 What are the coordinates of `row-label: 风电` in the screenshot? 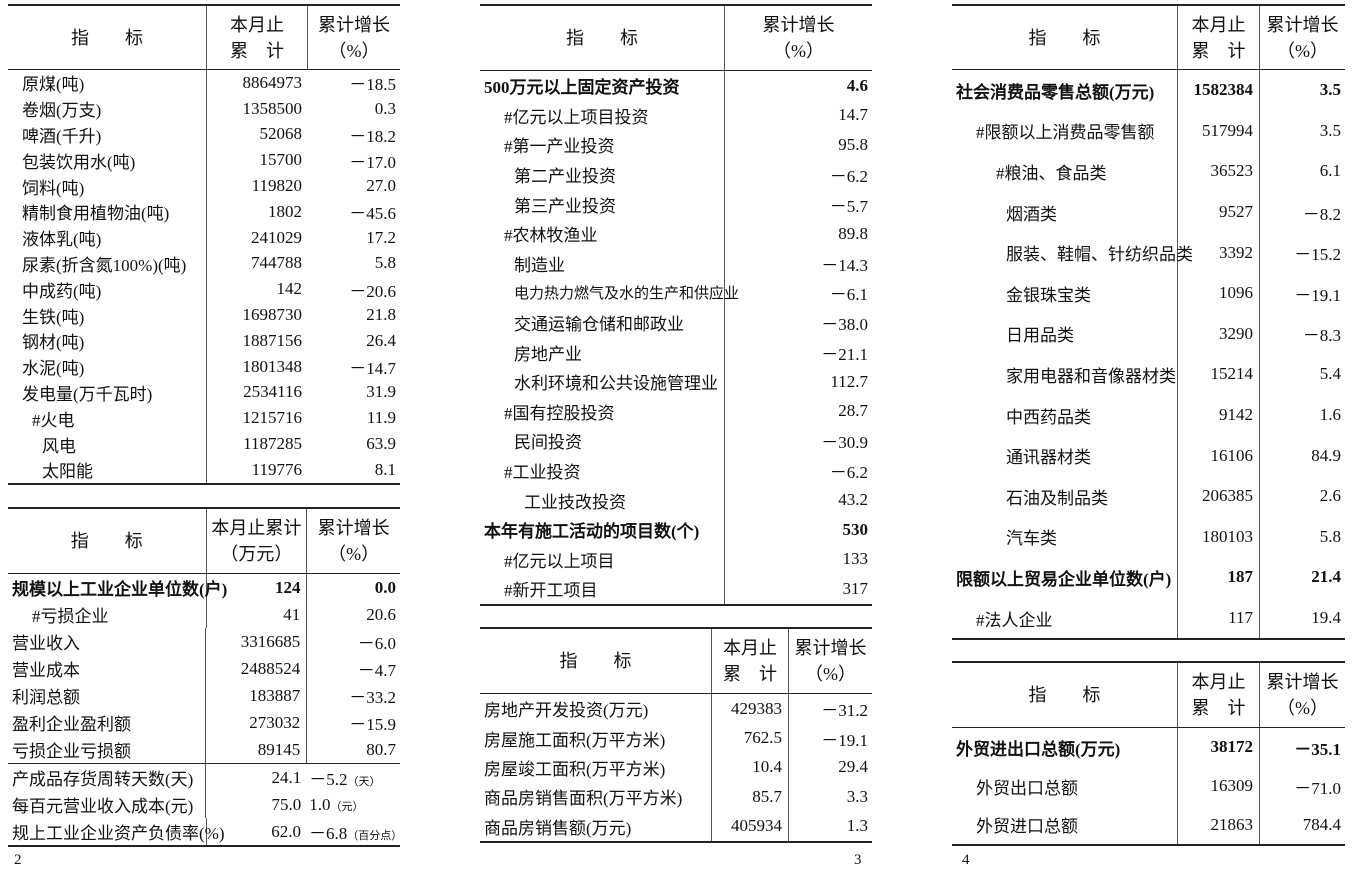 It's located at (107, 444).